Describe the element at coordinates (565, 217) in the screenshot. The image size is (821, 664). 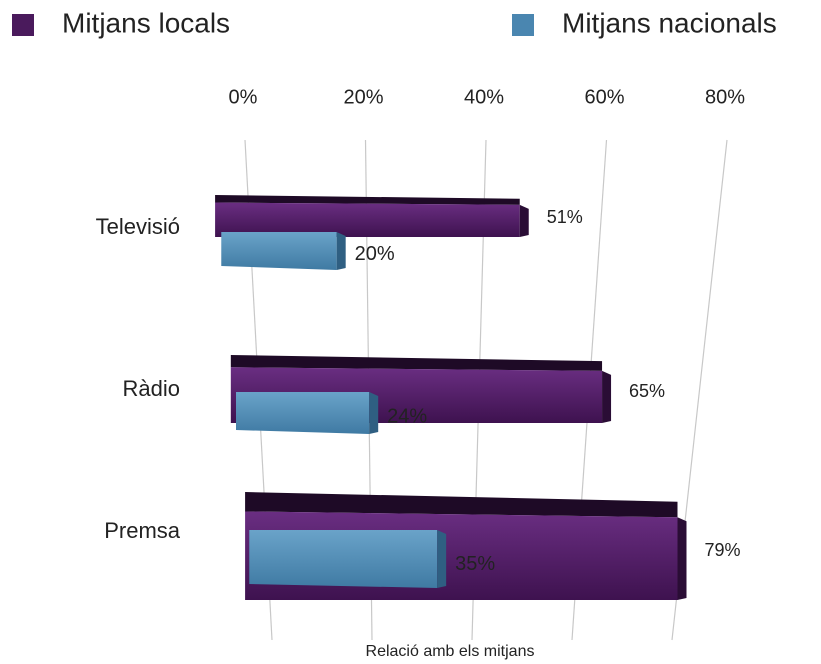
I see `value-label: 51%` at that location.